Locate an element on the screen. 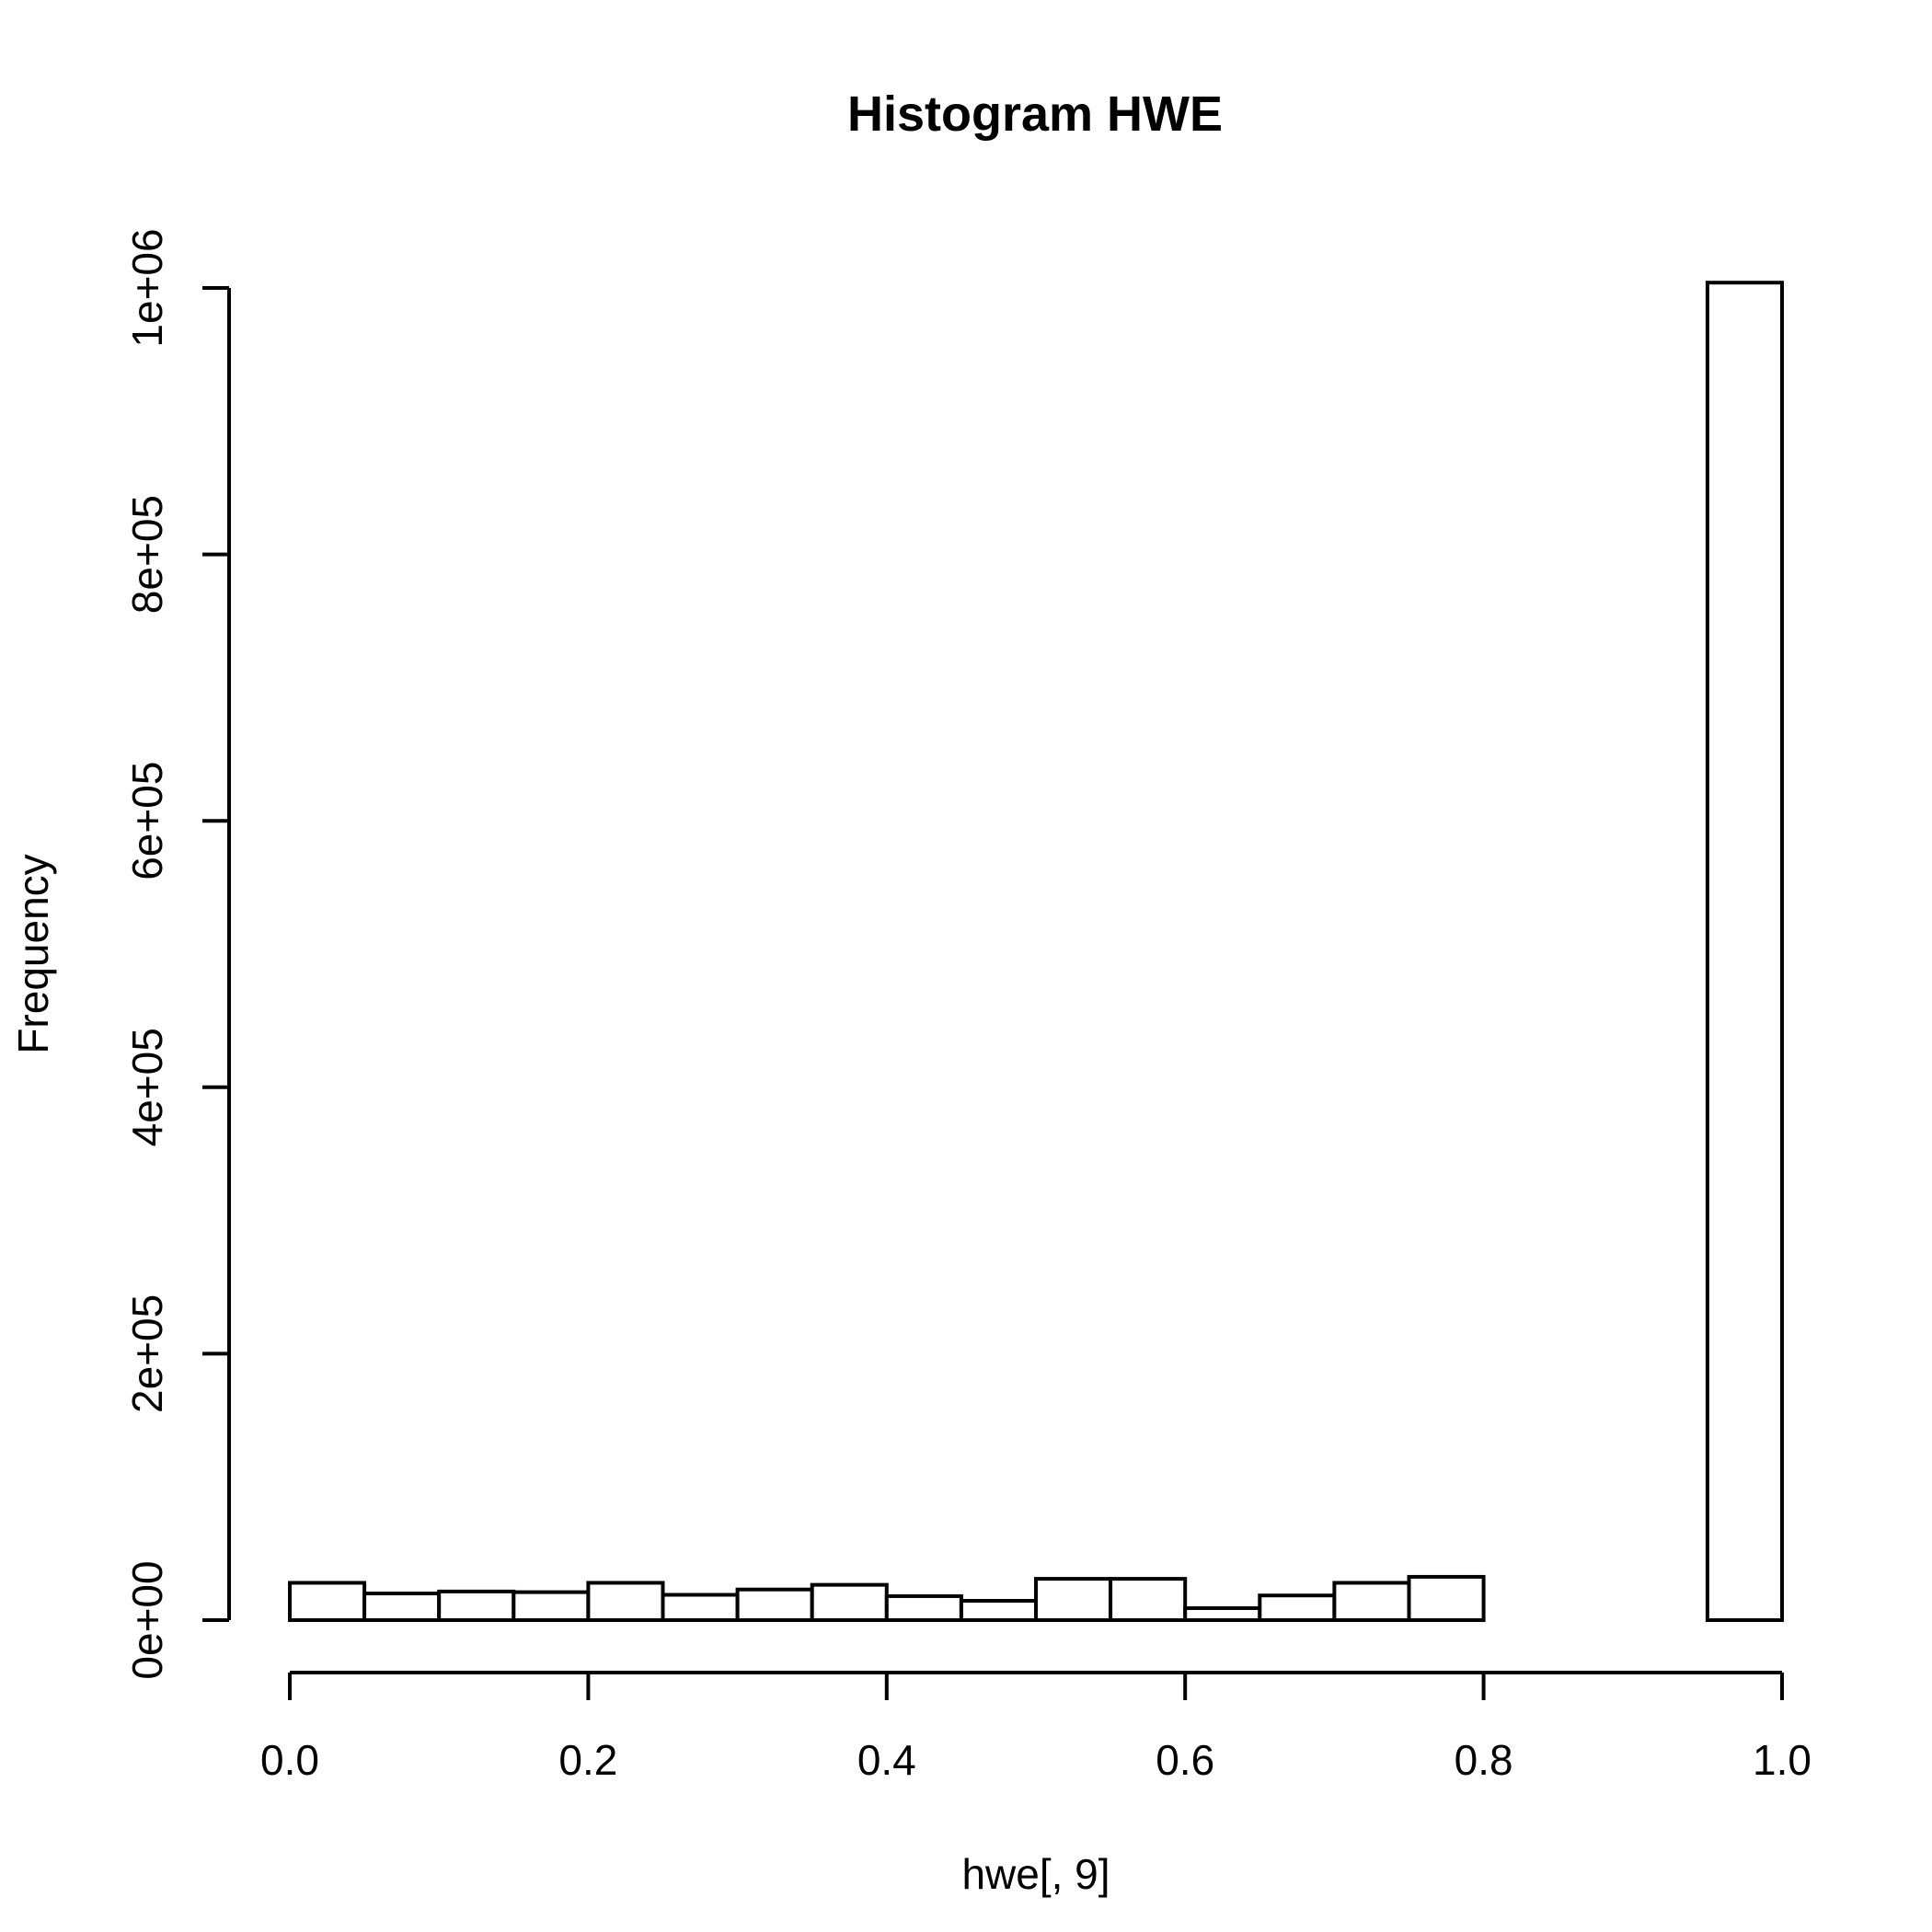 The width and height of the screenshot is (1932, 1932). x-axis-ticks: 0.0 0.2 0.4 0.6 0.8 1.0 is located at coordinates (1035, 1728).